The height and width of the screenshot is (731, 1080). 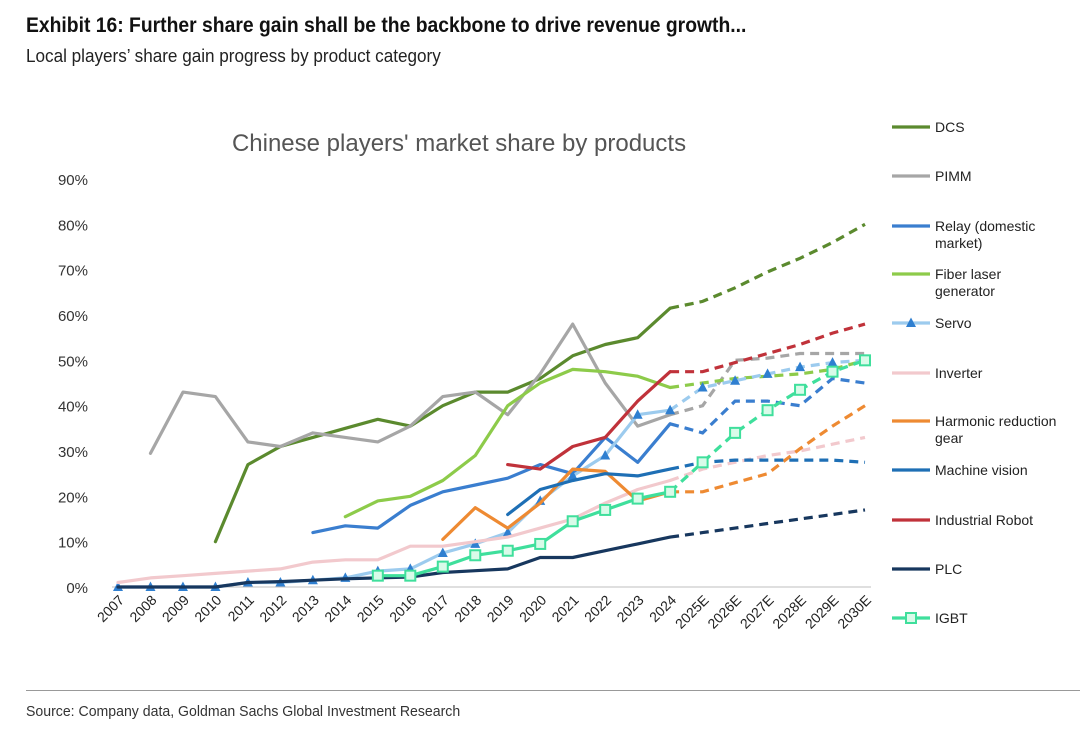 I want to click on x-tick-label: 2011, so click(x=240, y=608).